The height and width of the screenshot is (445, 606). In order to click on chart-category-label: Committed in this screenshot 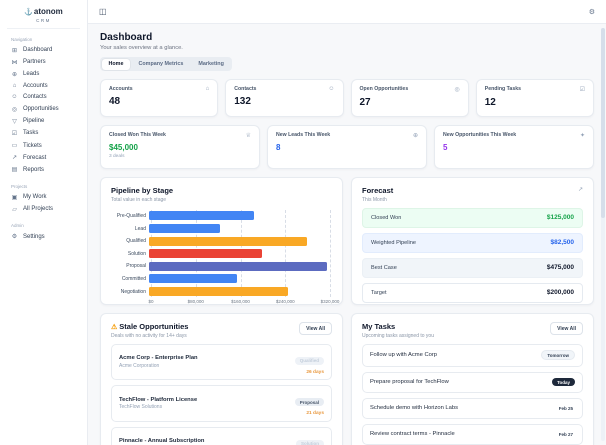, I will do `click(133, 278)`.